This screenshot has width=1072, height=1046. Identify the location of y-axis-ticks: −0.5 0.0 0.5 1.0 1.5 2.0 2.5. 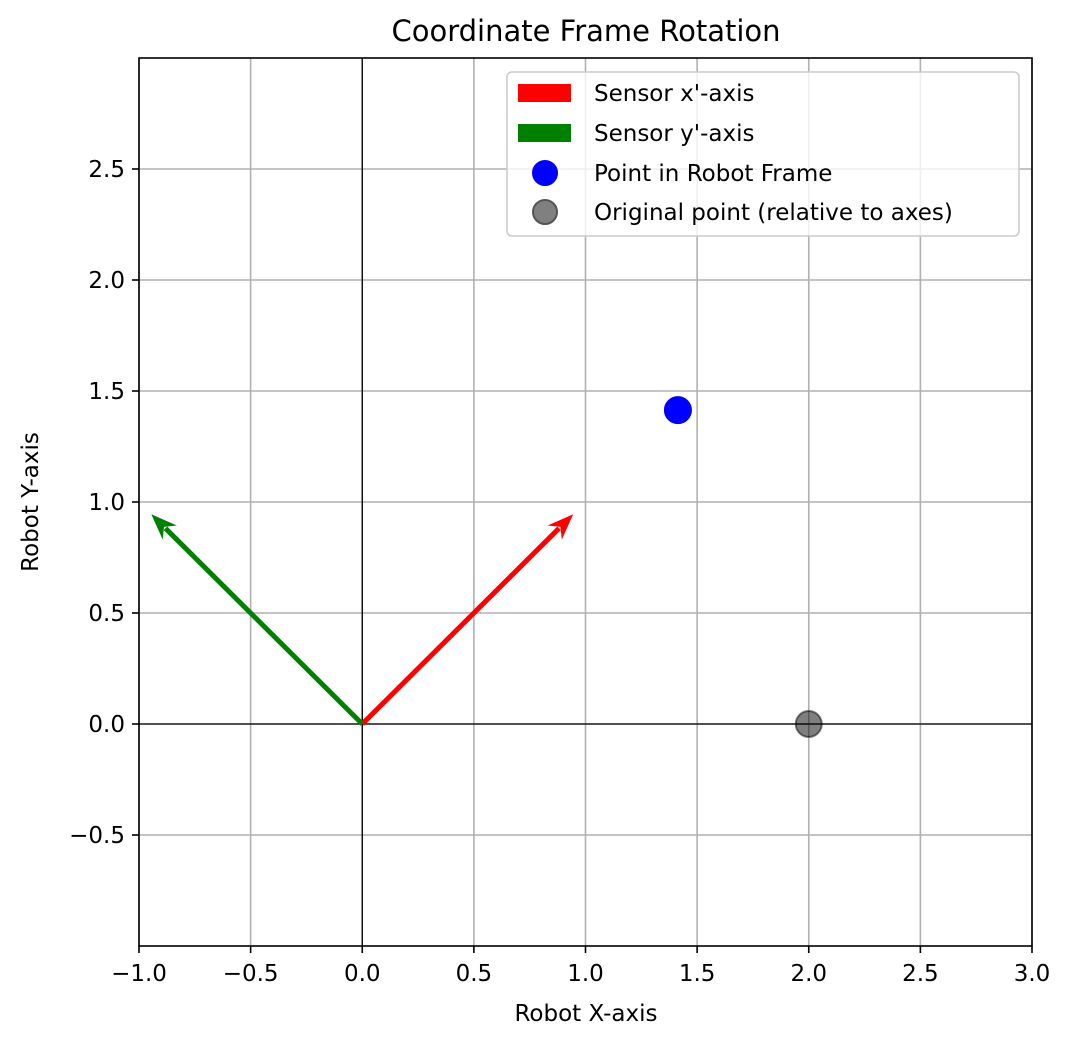
(104, 503).